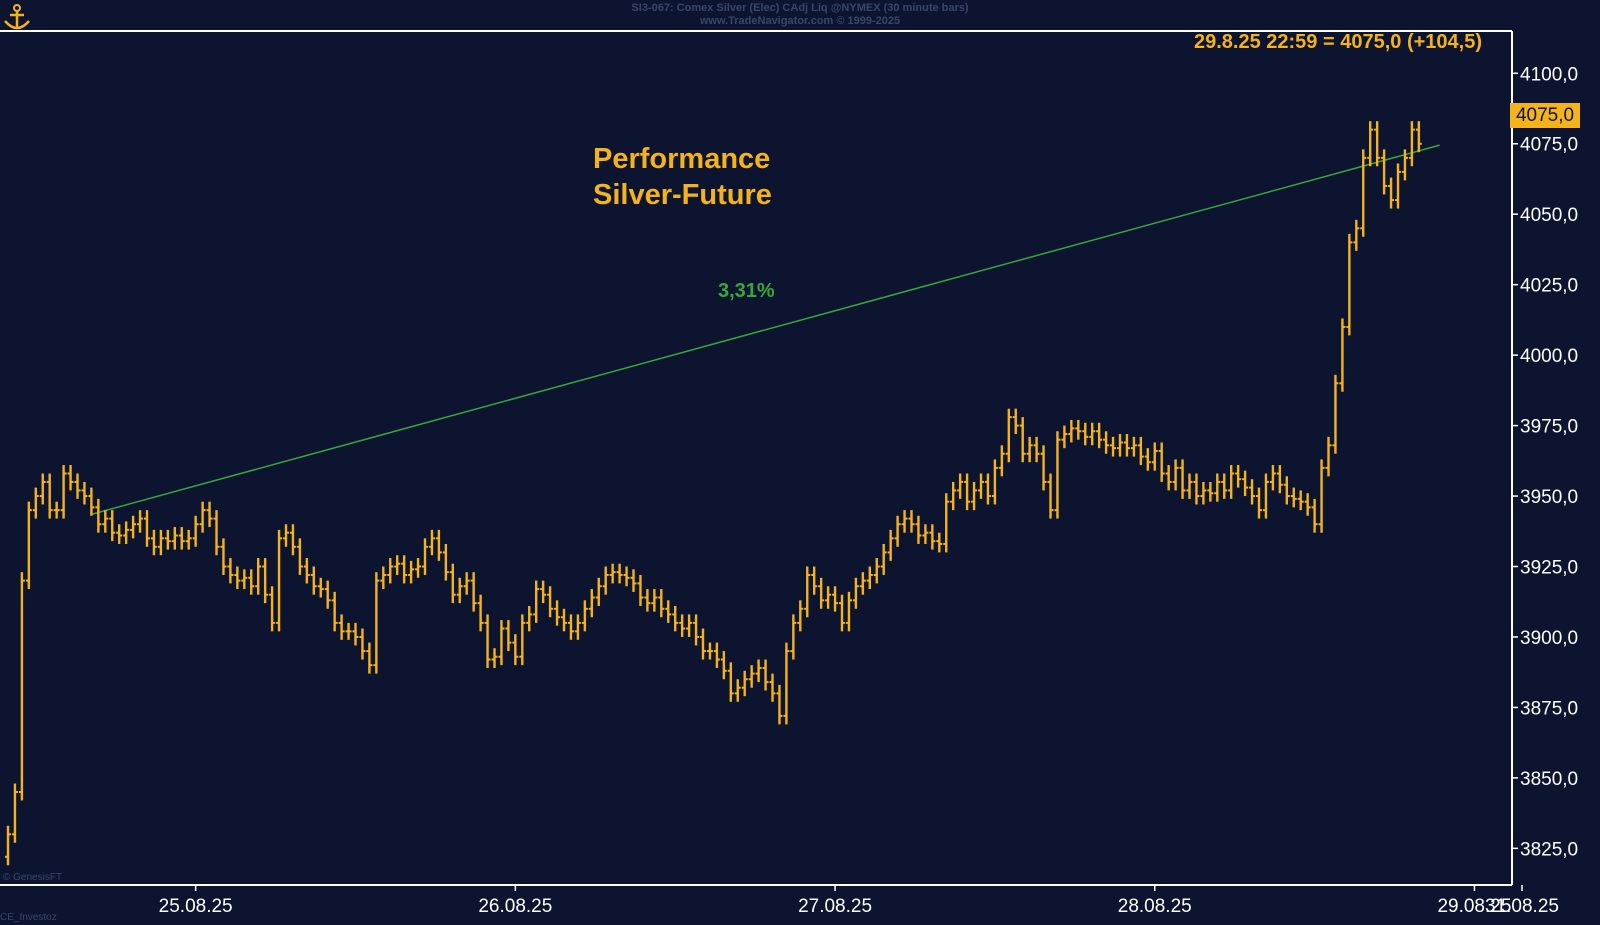  What do you see at coordinates (1549, 849) in the screenshot?
I see `y-tick-label: 3825,0` at bounding box center [1549, 849].